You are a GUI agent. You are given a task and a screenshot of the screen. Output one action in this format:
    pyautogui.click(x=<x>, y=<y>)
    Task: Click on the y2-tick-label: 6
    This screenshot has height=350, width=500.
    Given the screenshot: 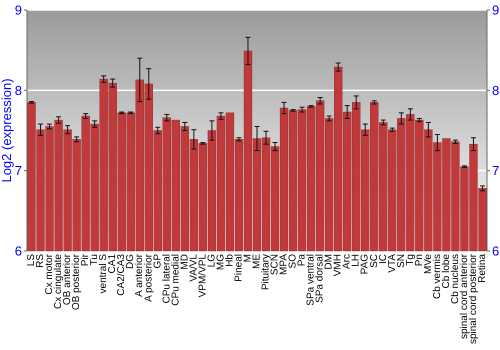 What is the action you would take?
    pyautogui.click(x=496, y=251)
    